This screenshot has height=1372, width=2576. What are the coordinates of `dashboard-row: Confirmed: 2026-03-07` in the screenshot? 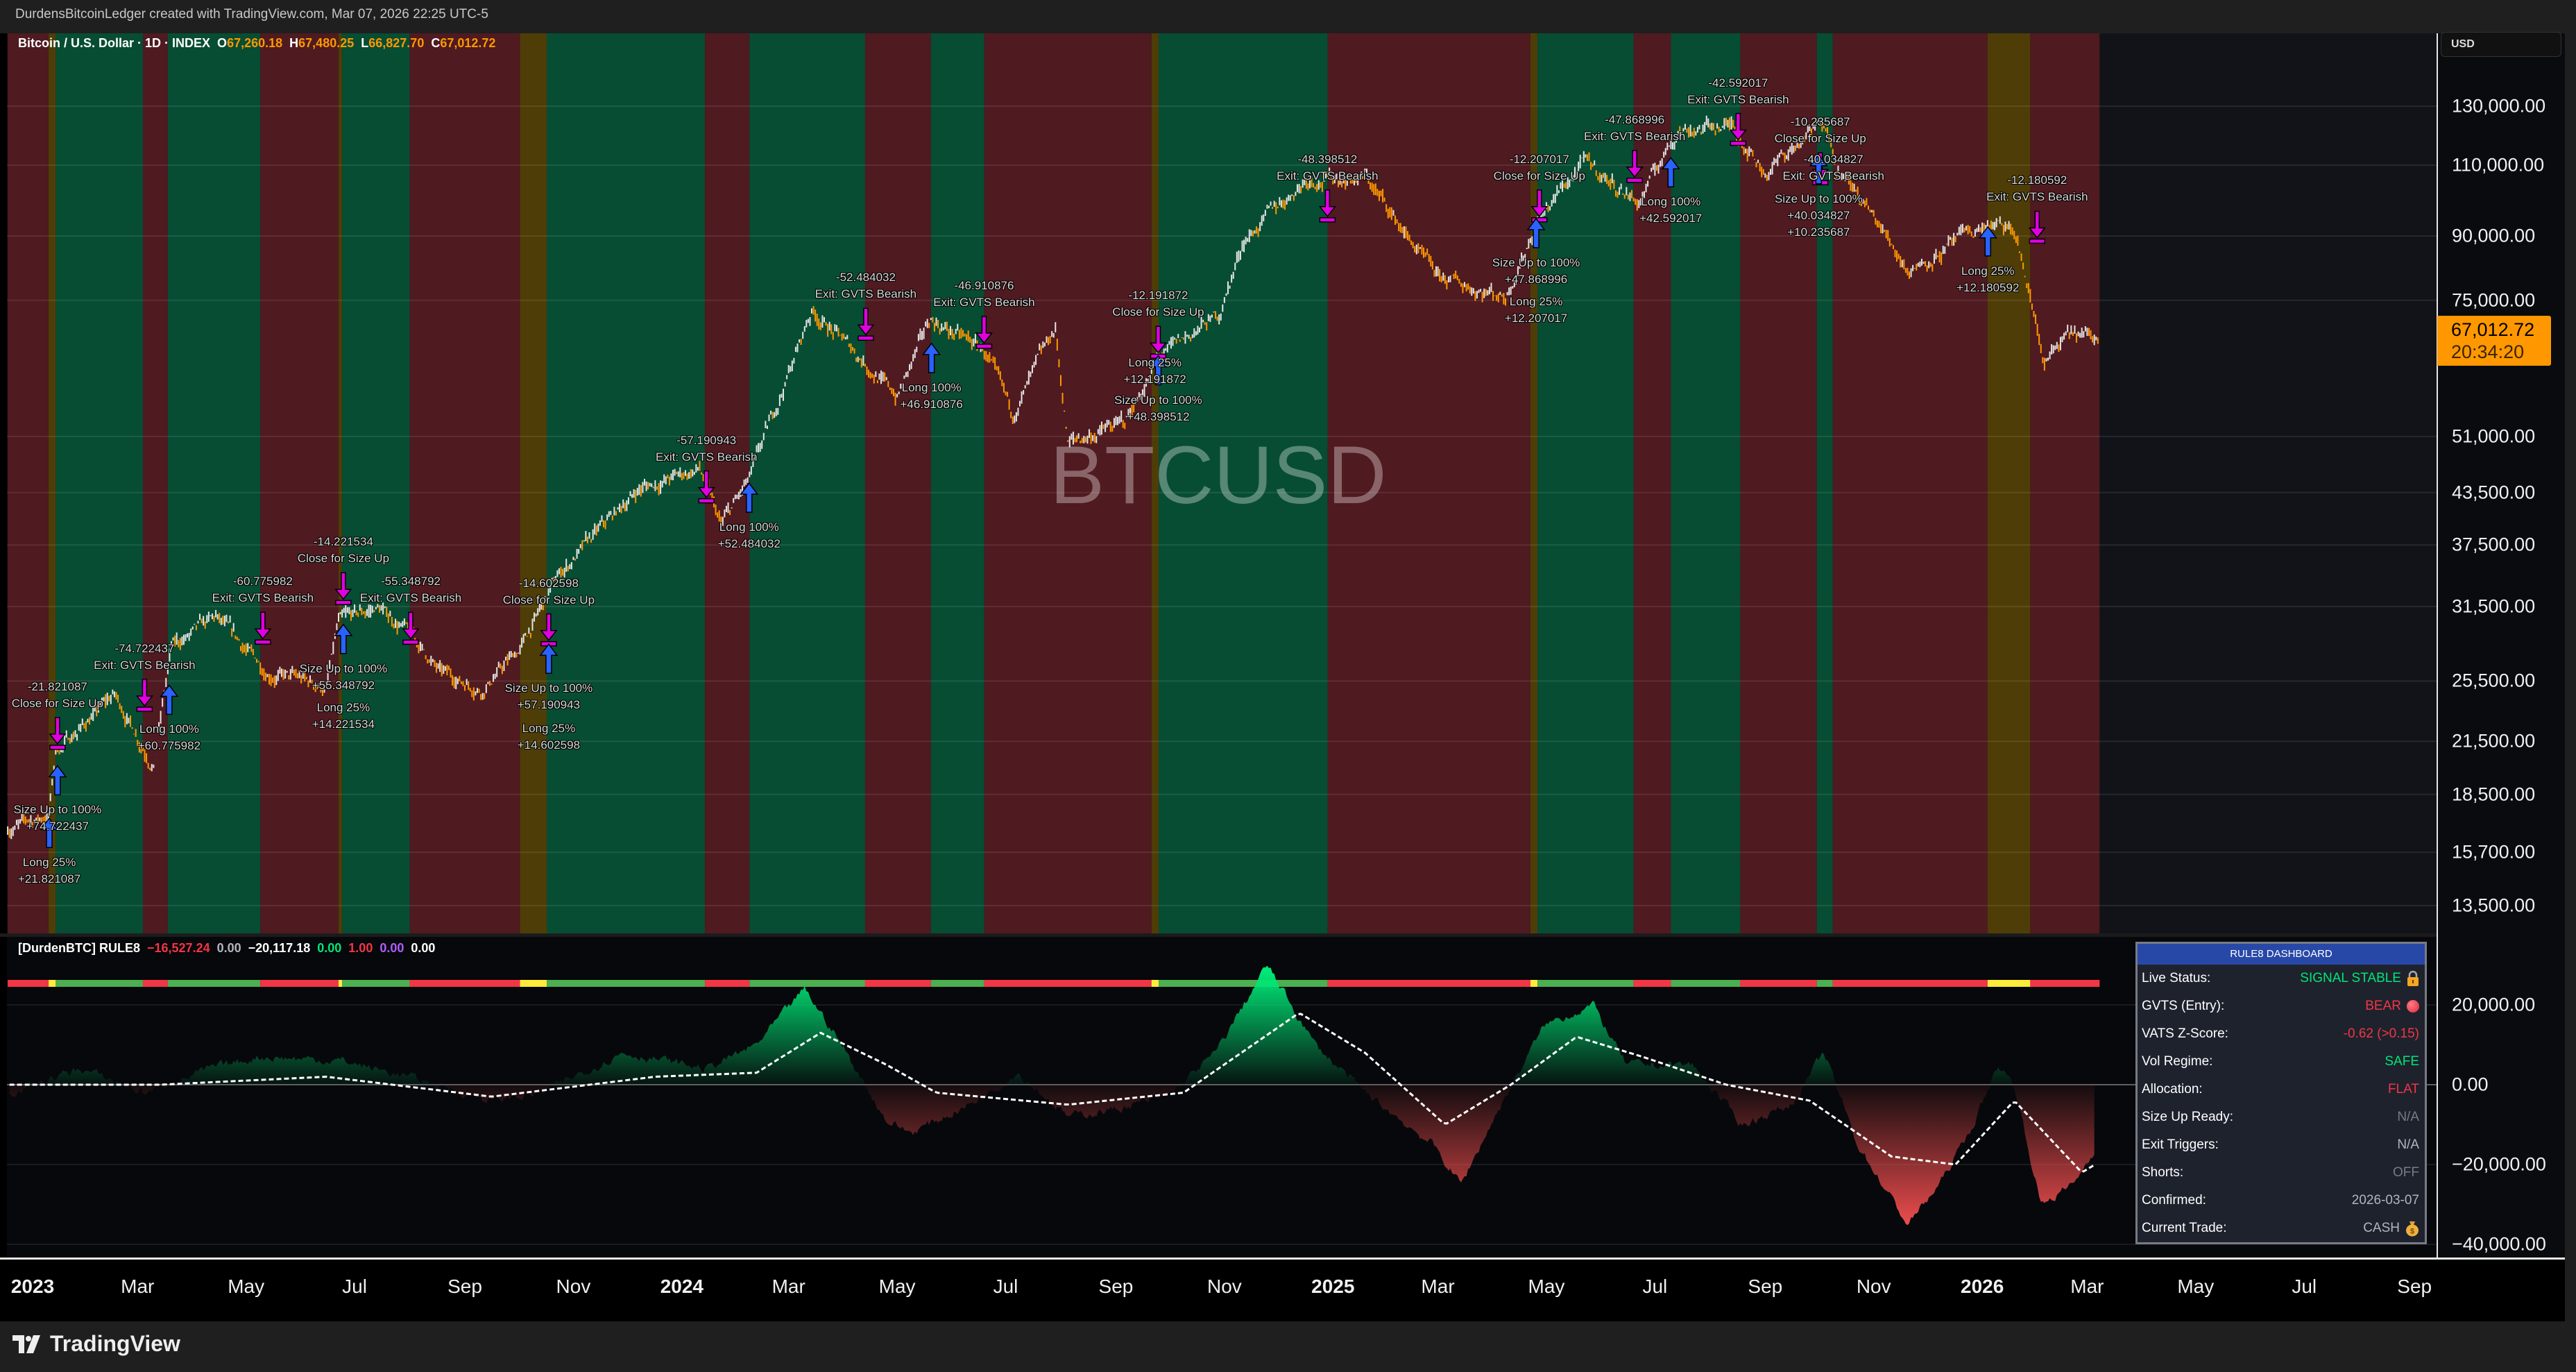 It's located at (2281, 1200).